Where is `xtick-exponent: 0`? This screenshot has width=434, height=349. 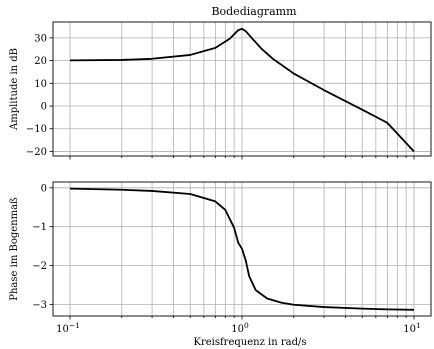 xtick-exponent: 0 is located at coordinates (246, 325).